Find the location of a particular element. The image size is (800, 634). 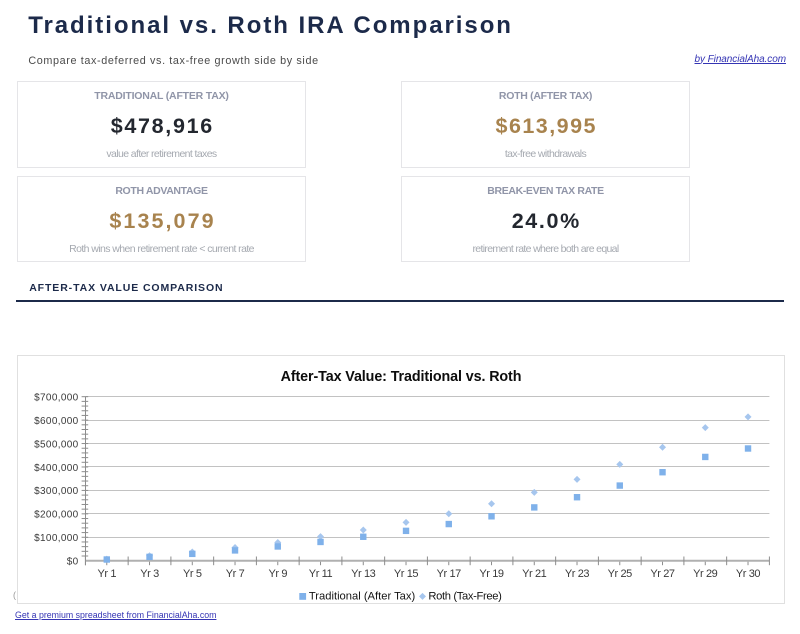

svg-text: Yr 30 is located at coordinates (748, 574).